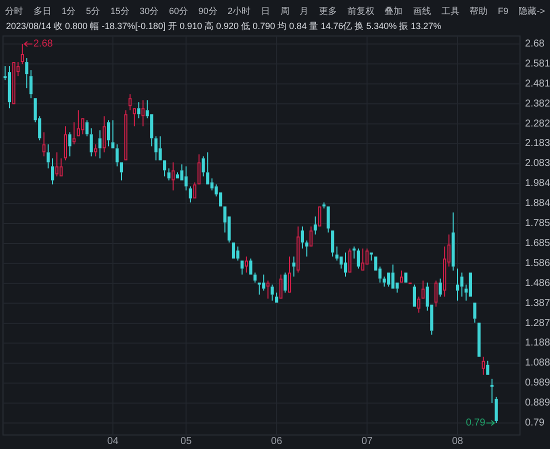  What do you see at coordinates (537, 64) in the screenshot?
I see `y-tick-label: 2.581` at bounding box center [537, 64].